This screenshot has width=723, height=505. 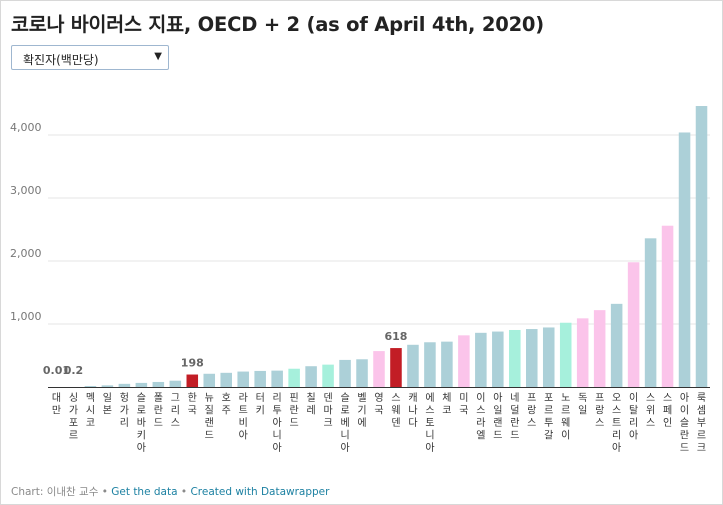 I want to click on data-label: 0.2, so click(x=74, y=370).